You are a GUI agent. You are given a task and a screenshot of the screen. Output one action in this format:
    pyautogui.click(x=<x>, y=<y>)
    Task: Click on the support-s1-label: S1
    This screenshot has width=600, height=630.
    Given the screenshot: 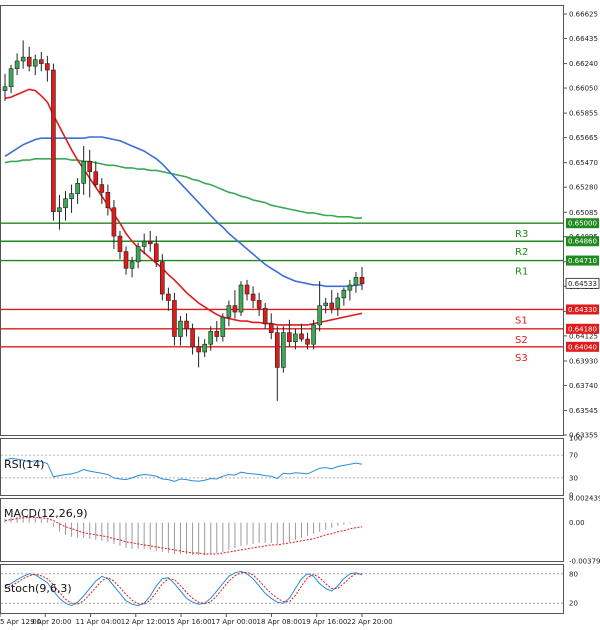 What is the action you would take?
    pyautogui.click(x=521, y=320)
    